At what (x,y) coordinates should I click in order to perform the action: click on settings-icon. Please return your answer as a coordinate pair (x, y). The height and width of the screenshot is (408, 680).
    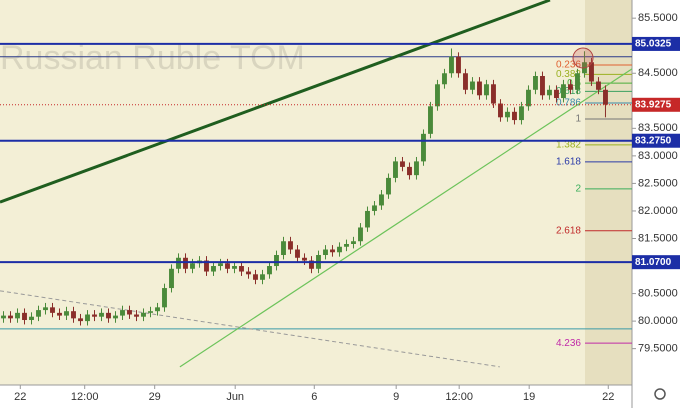
    Looking at the image, I should click on (660, 394).